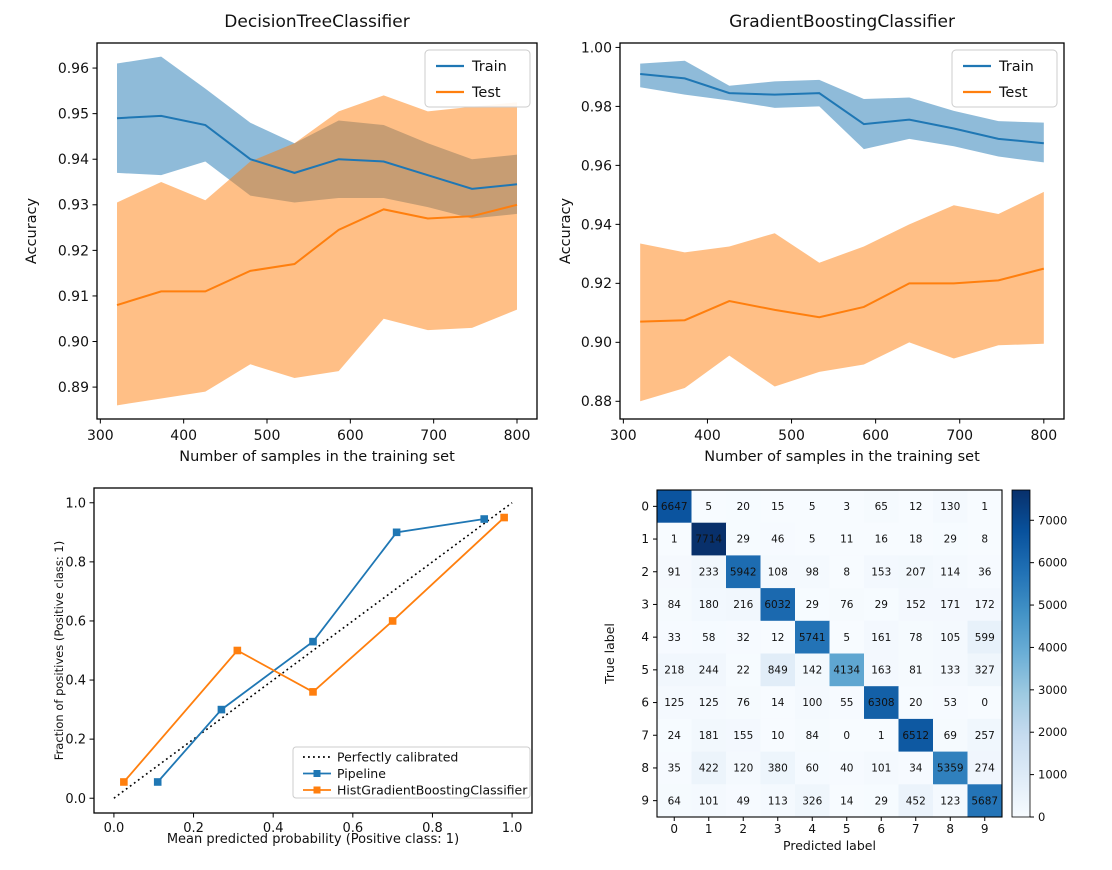 The image size is (1112, 870). I want to click on y-tick-label: 7, so click(645, 735).